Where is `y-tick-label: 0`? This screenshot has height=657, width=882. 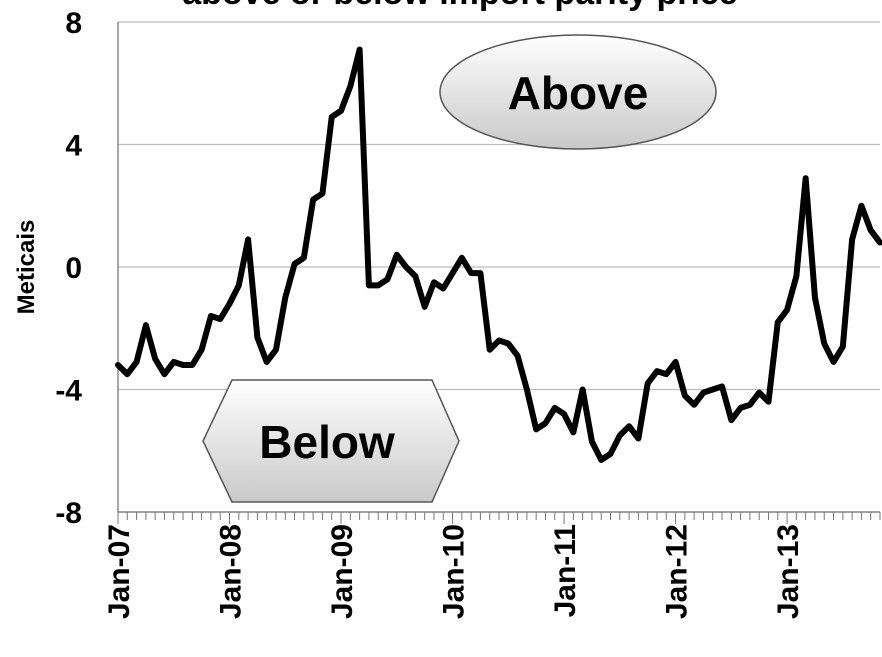
y-tick-label: 0 is located at coordinates (73, 268).